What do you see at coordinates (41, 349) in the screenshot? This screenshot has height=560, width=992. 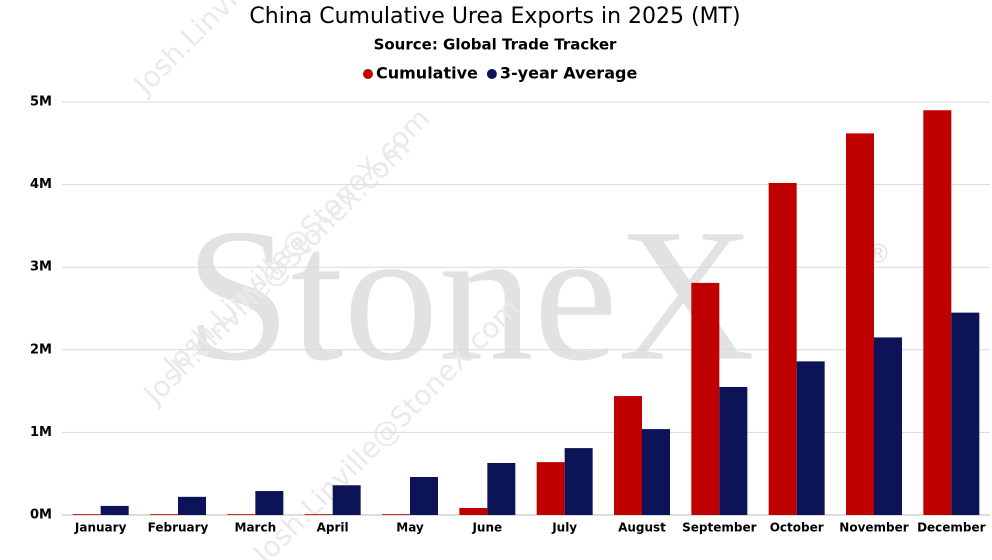 I see `y-tick-label: 2M` at bounding box center [41, 349].